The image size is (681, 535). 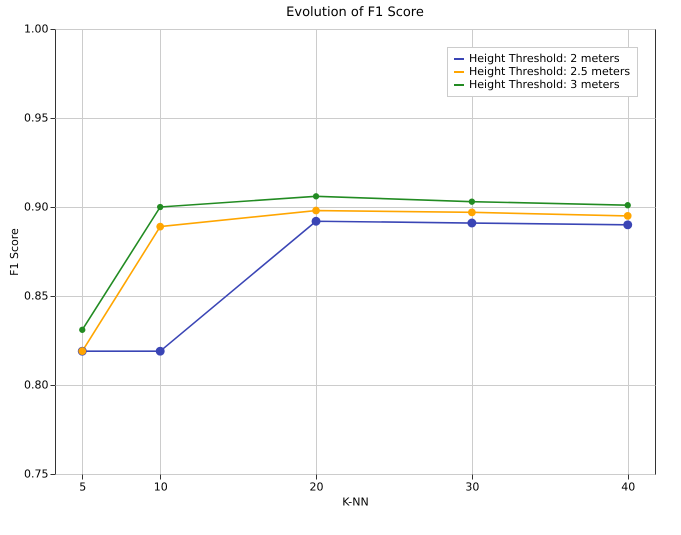 What do you see at coordinates (355, 502) in the screenshot?
I see `x-axis-title: K-NN` at bounding box center [355, 502].